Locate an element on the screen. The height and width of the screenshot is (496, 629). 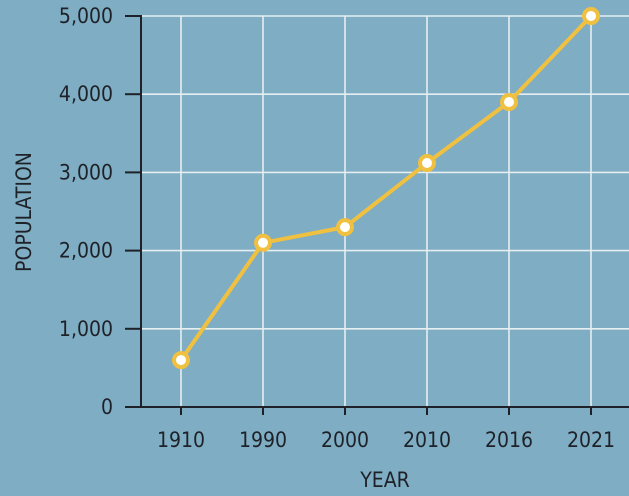
data-point-2021 is located at coordinates (591, 16).